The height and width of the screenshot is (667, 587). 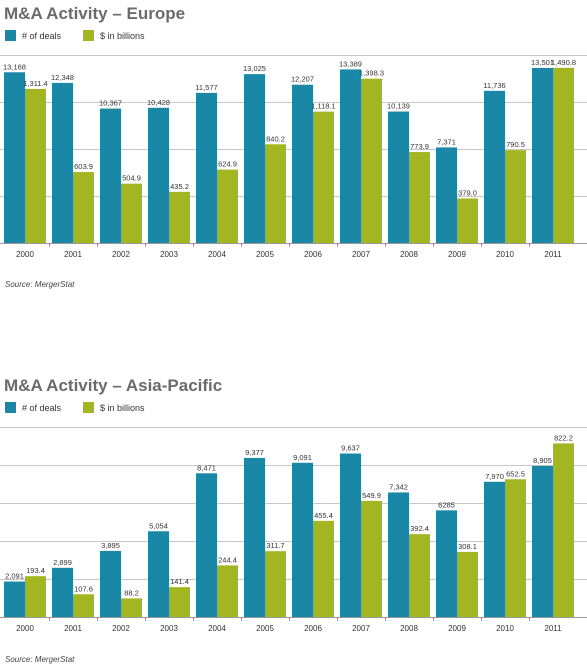 I want to click on europe-label-value-2006: 1,118.1, so click(x=323, y=106).